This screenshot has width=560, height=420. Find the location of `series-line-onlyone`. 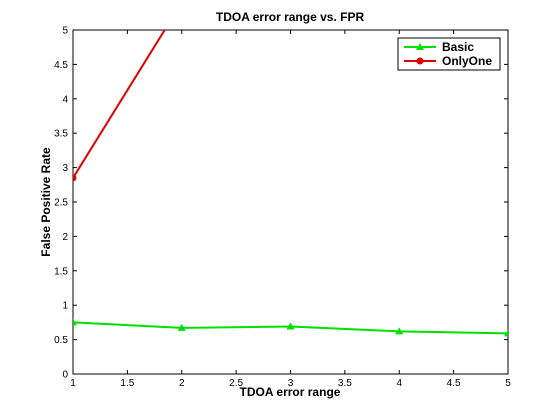

series-line-onlyone is located at coordinates (119, 104).